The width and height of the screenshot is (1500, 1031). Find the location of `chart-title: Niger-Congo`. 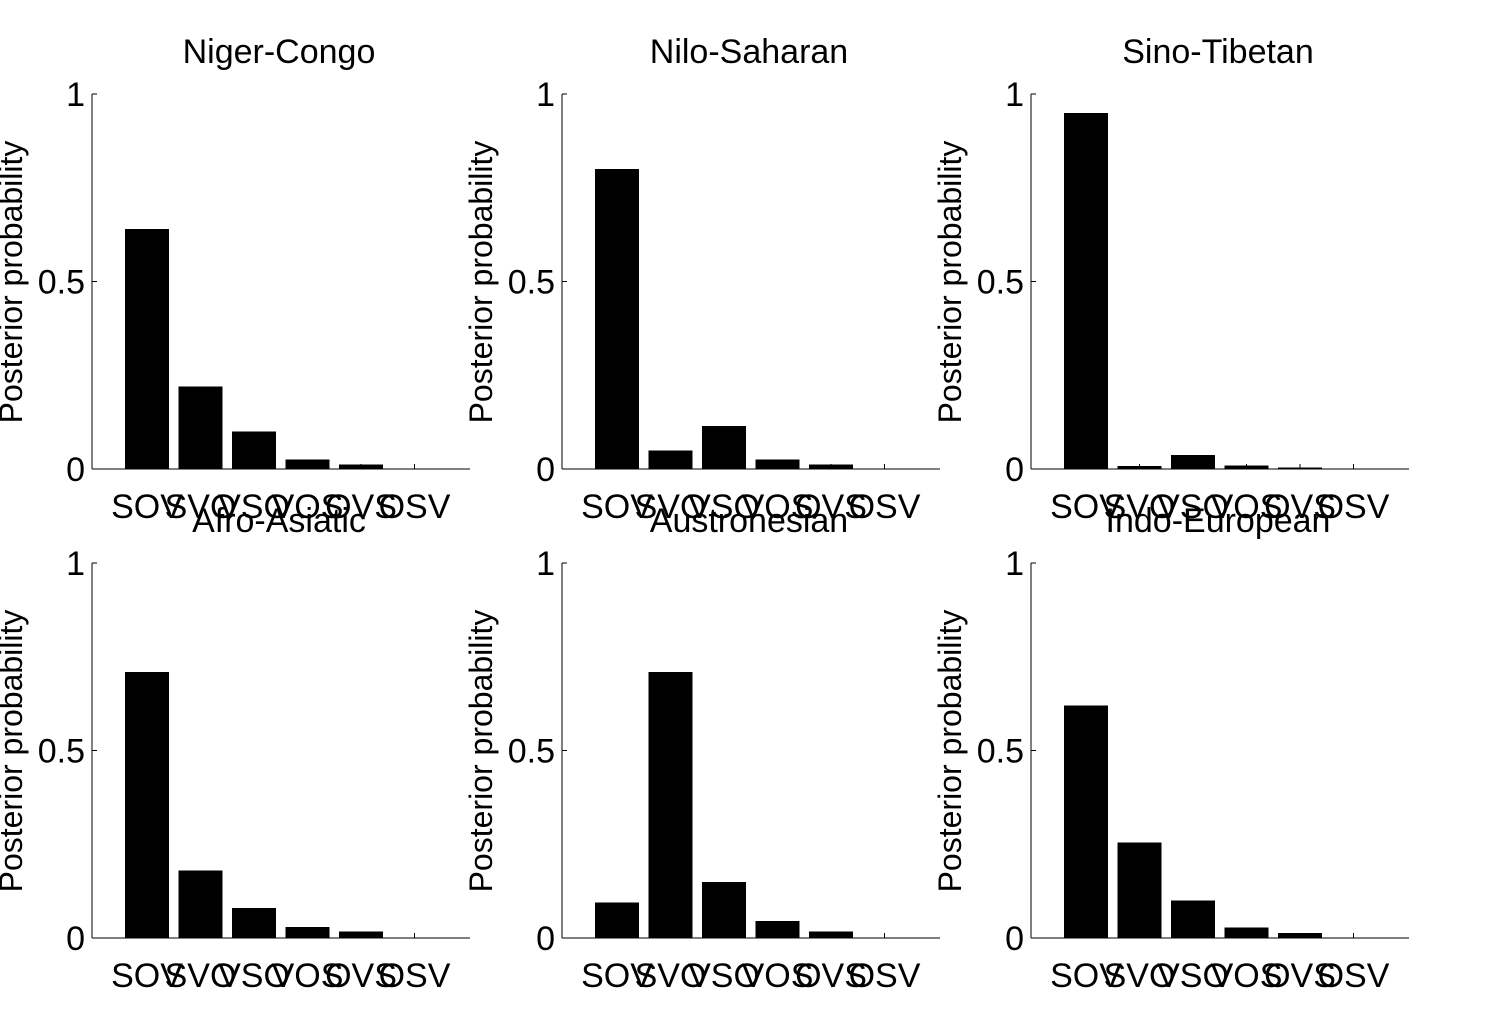

chart-title: Niger-Congo is located at coordinates (279, 52).